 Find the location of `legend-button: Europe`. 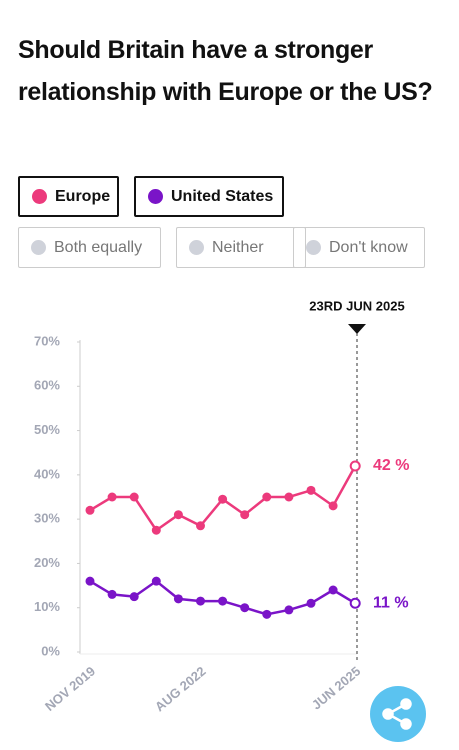

legend-button: Europe is located at coordinates (68, 196).